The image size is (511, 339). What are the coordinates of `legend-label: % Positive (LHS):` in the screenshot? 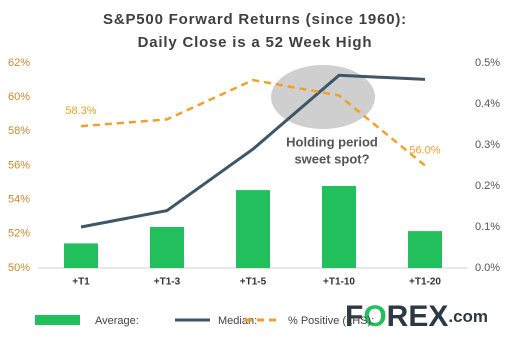 It's located at (331, 321).